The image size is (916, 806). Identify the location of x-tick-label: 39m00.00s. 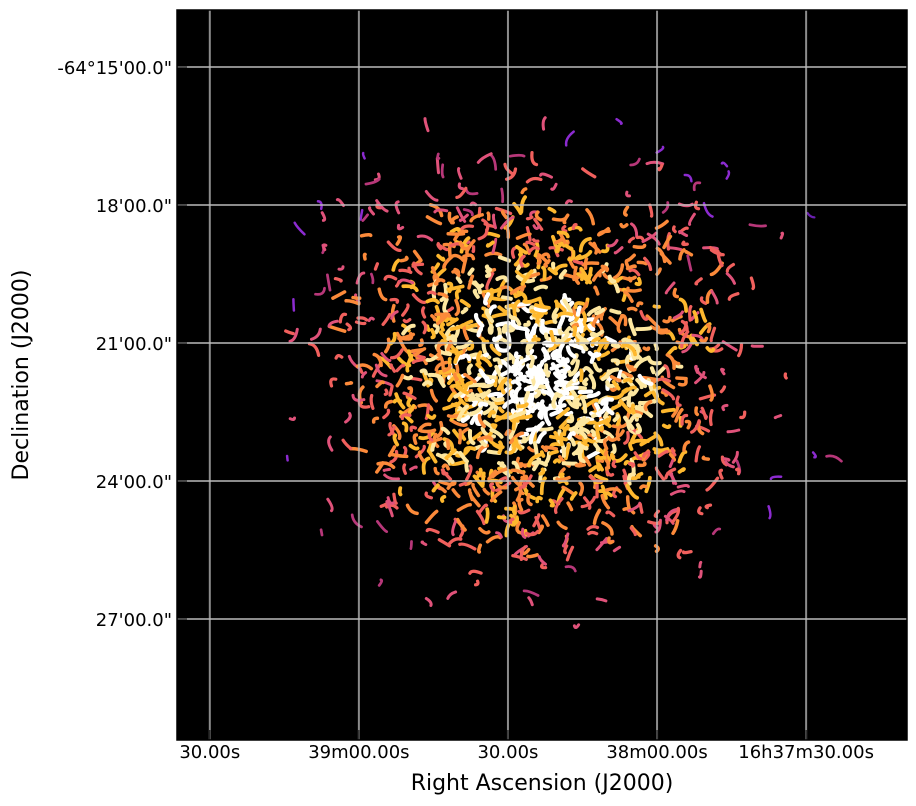
(358, 752).